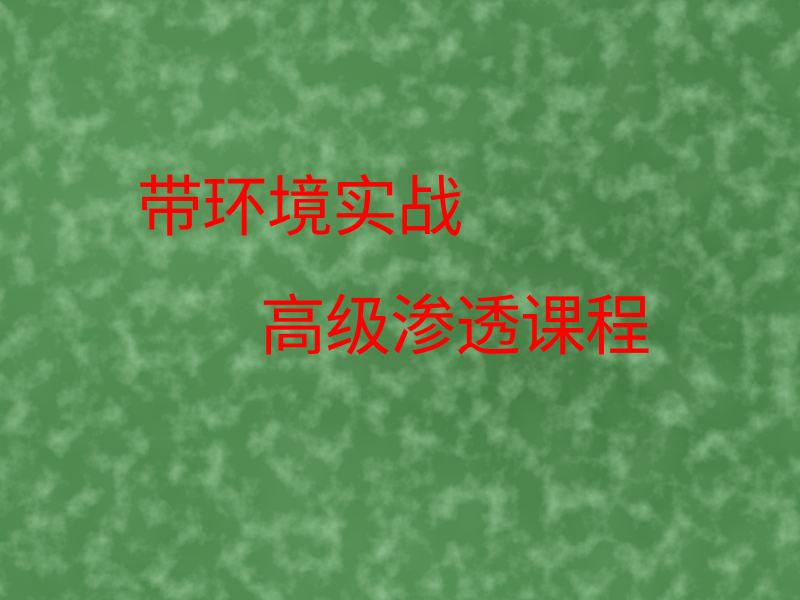  Describe the element at coordinates (455, 326) in the screenshot. I see `slide-title-line-2: 高级渗透课程` at that location.